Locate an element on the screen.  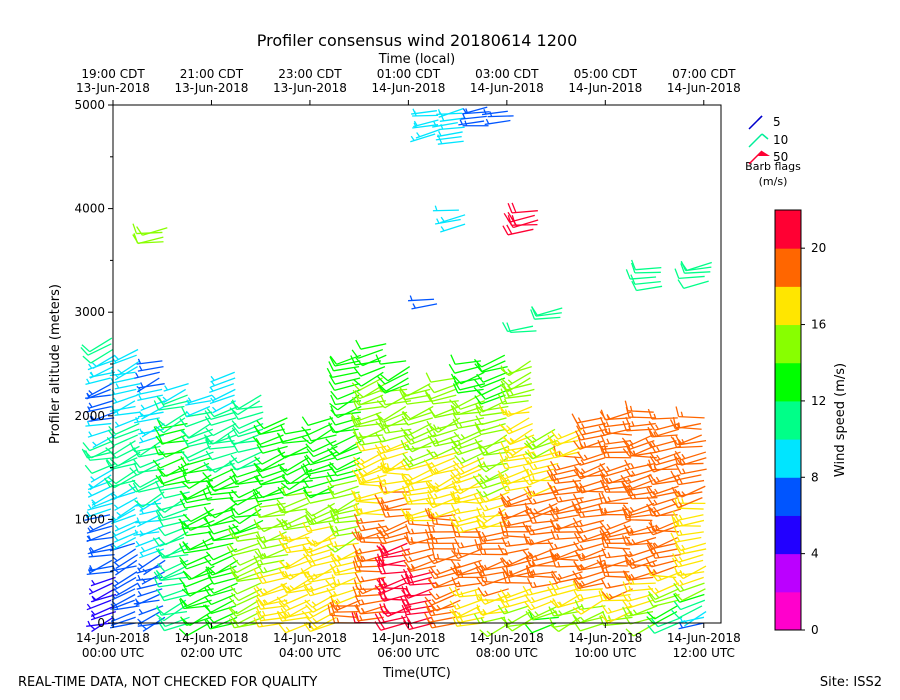
barb-legend: Barb flags (m/s) 5 10 50 is located at coordinates (773, 151).